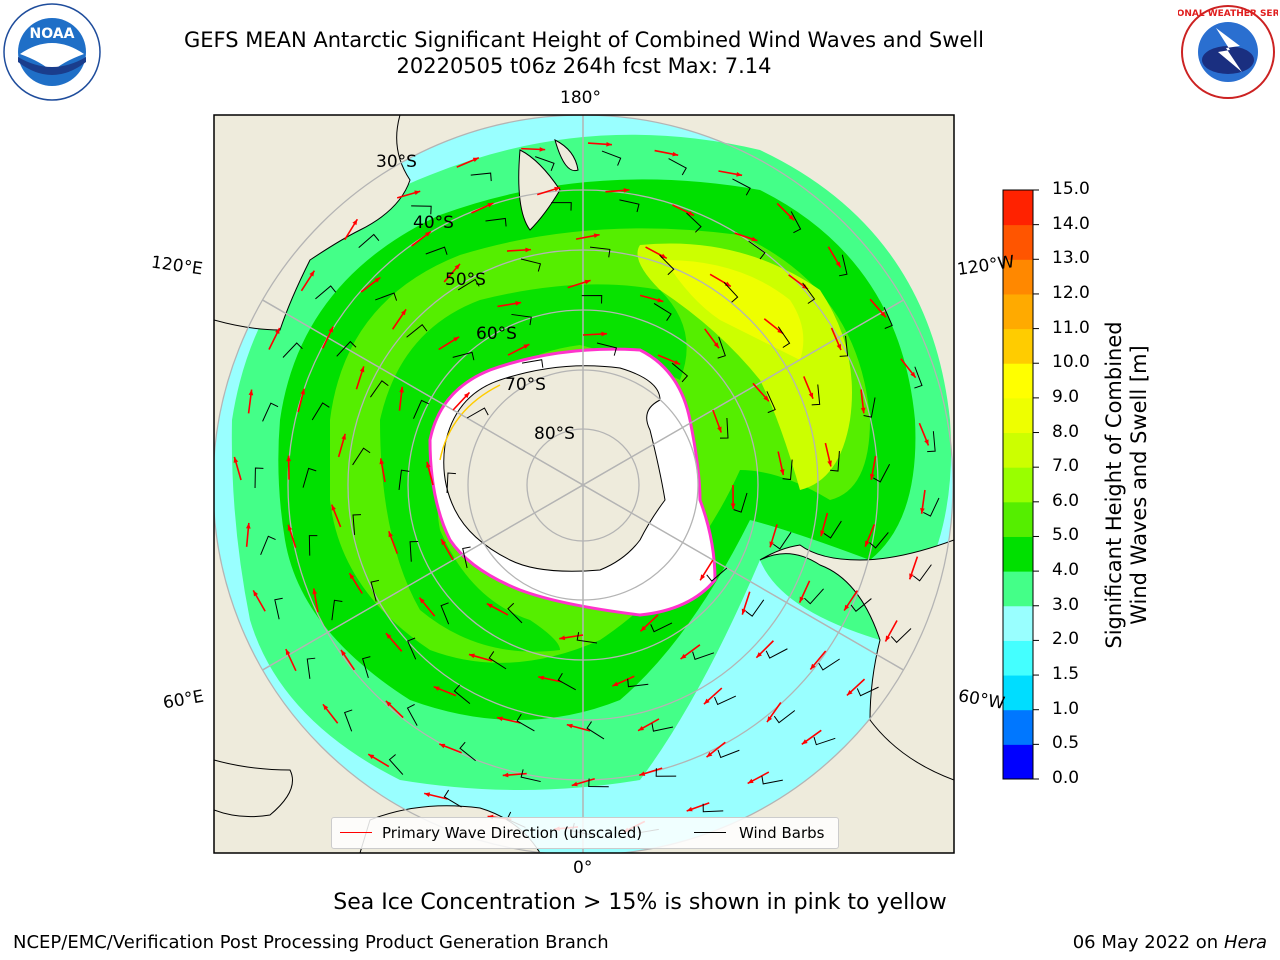 The image size is (1280, 960). What do you see at coordinates (583, 868) in the screenshot?
I see `lon-label-0: 0°` at bounding box center [583, 868].